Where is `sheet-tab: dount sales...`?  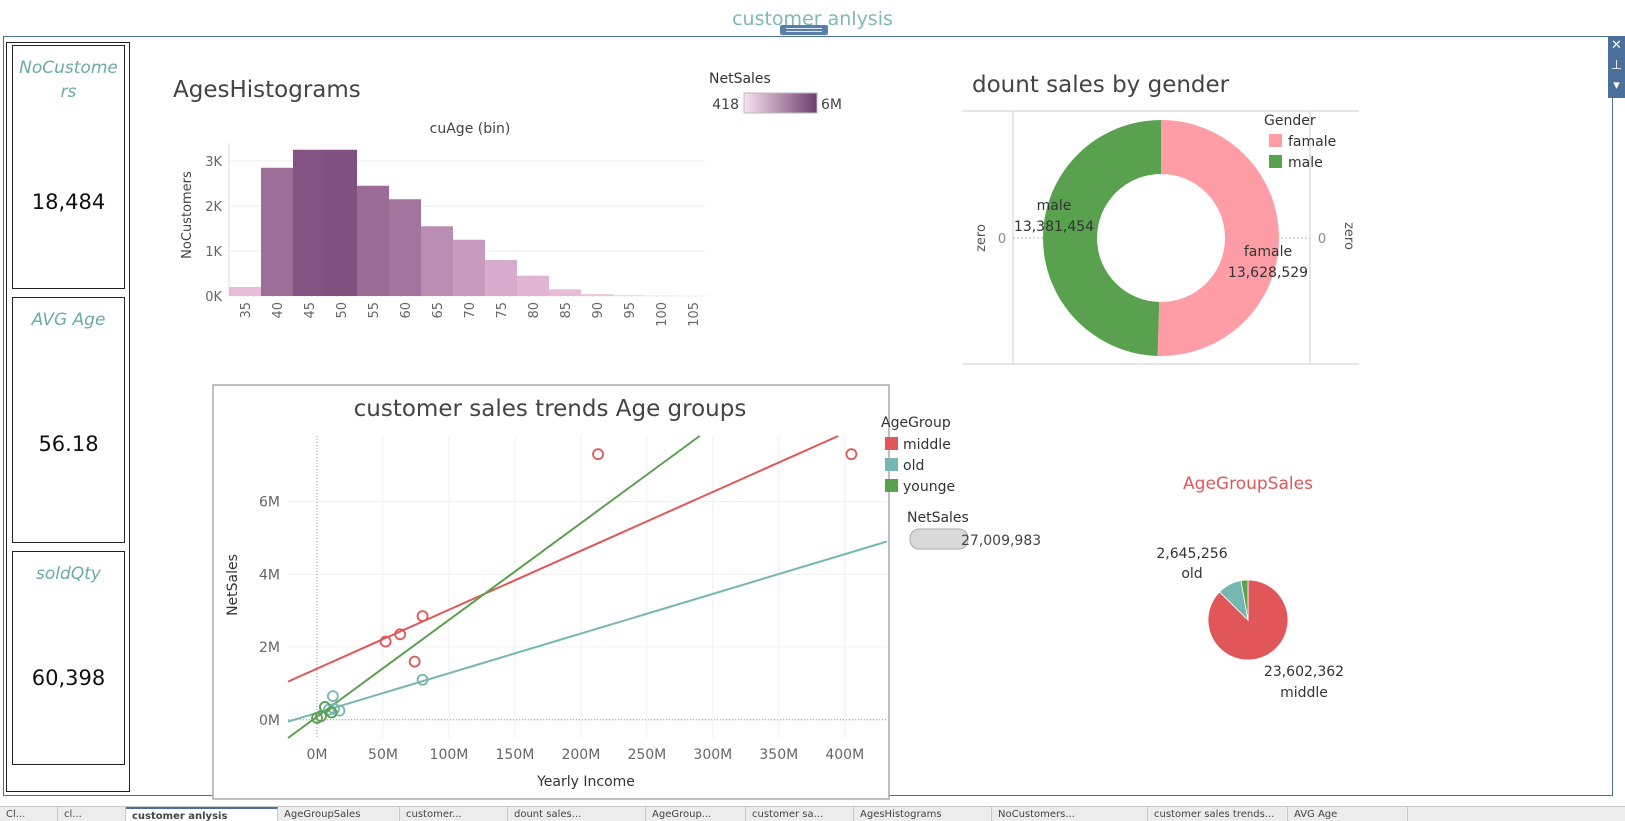
sheet-tab: dount sales... is located at coordinates (577, 814).